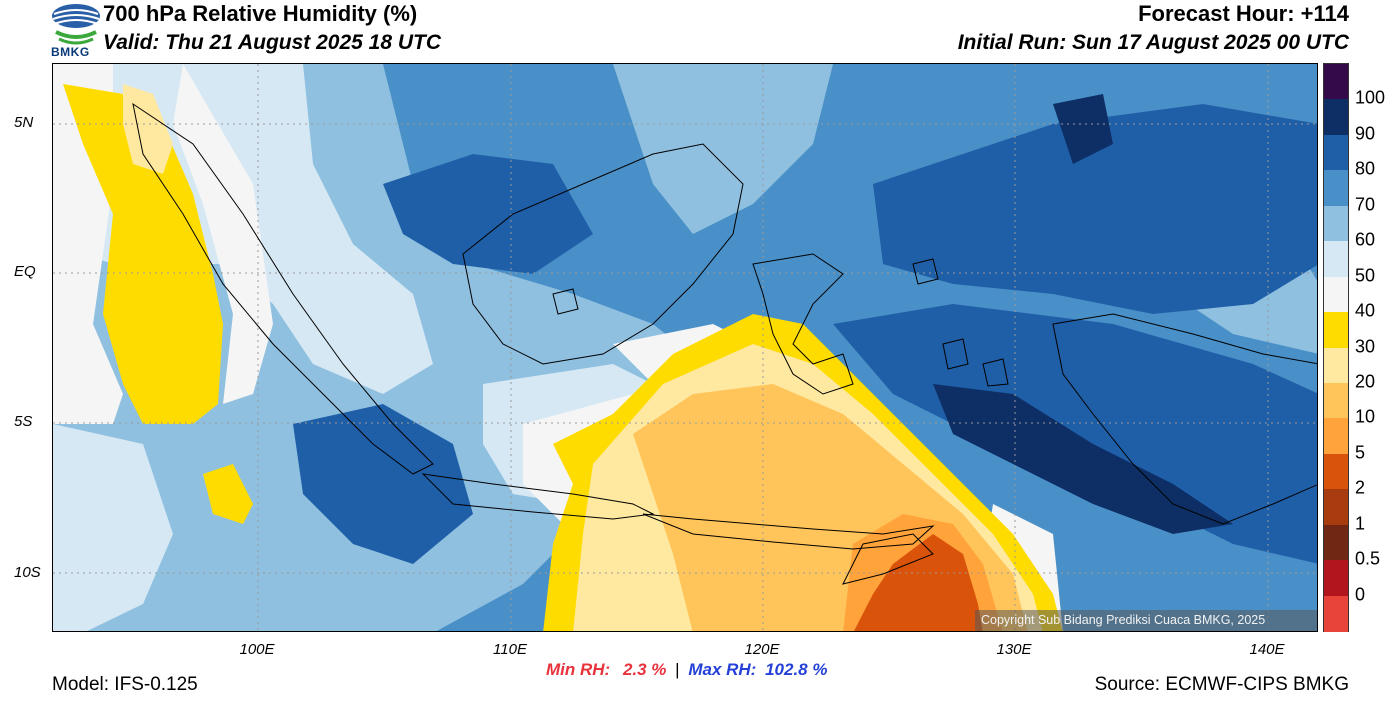  What do you see at coordinates (1083, 129) in the screenshot?
I see `field-band-90-100-north` at bounding box center [1083, 129].